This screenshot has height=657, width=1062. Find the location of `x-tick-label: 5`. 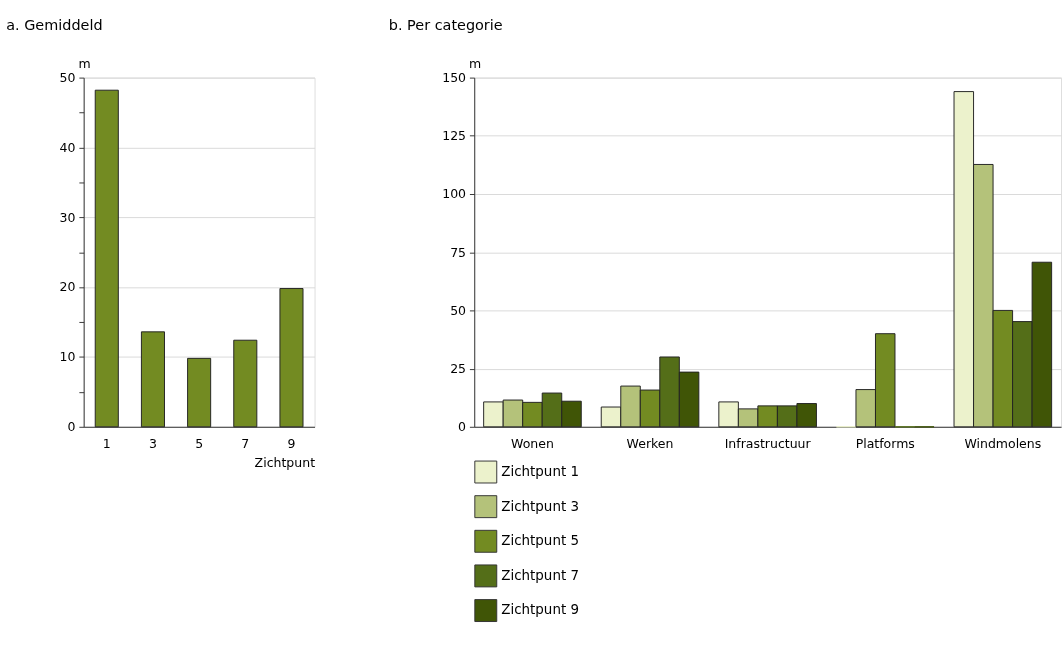

x-tick-label: 5 is located at coordinates (199, 444).